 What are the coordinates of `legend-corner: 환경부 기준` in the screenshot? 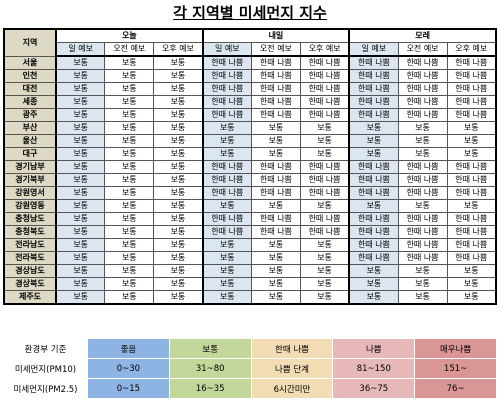 It's located at (45, 348).